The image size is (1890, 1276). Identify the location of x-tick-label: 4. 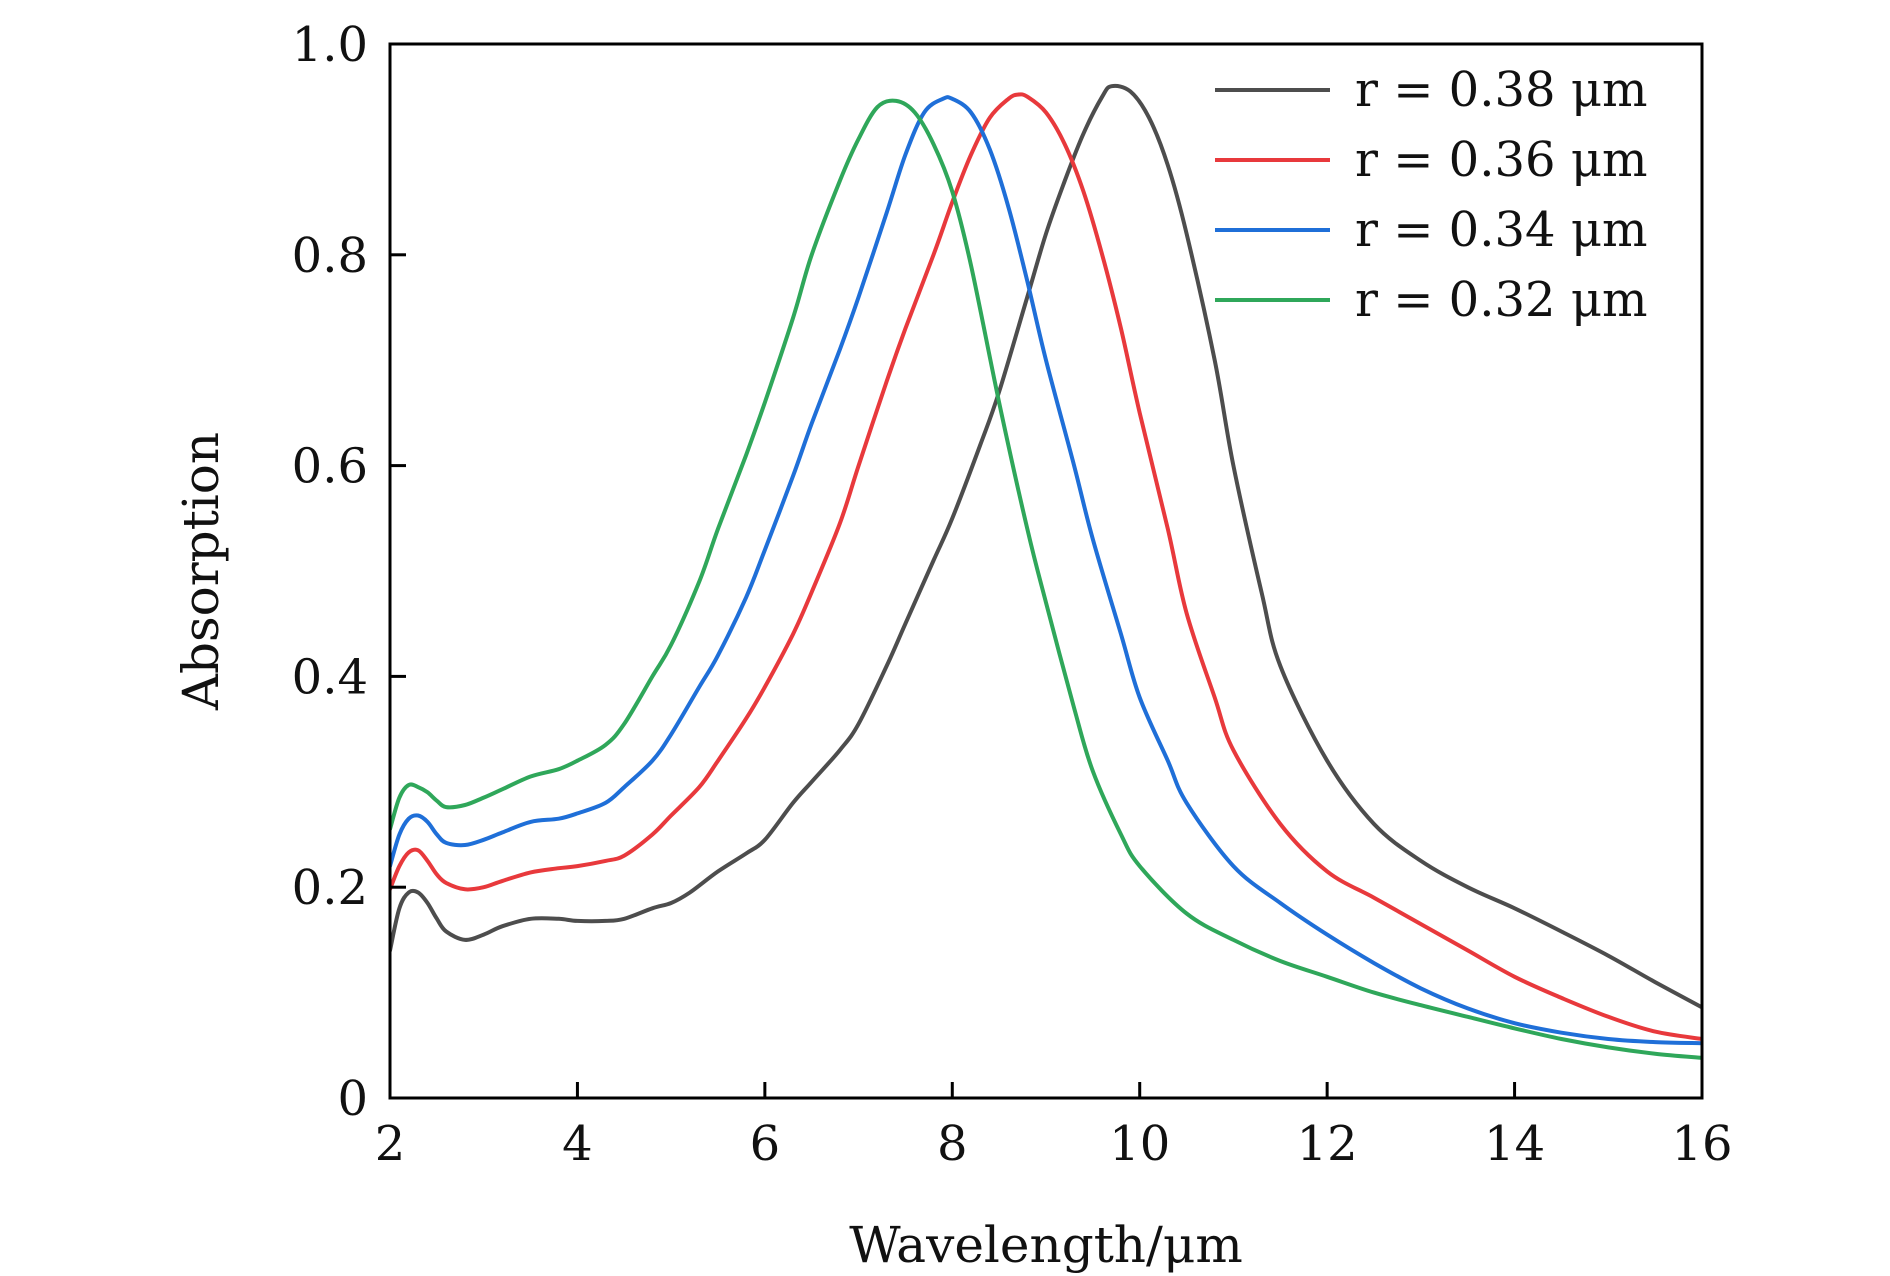
(577, 1144).